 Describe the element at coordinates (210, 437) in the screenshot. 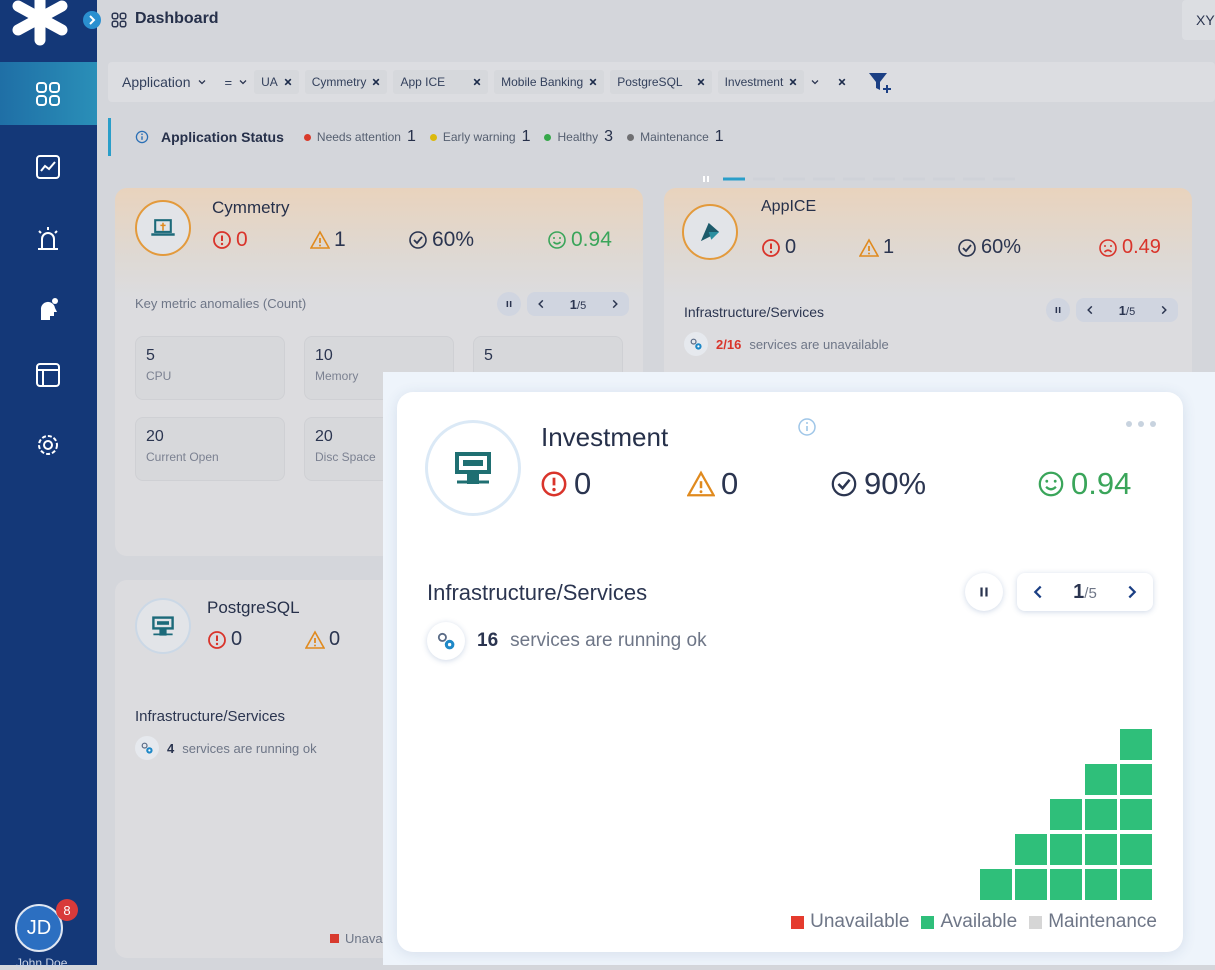

I see `metric-value: 20` at that location.